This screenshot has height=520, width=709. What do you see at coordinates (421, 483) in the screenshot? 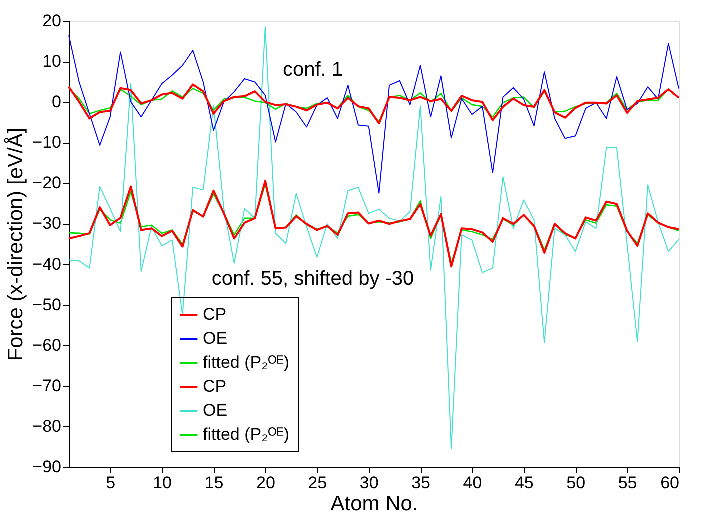
I see `x-tick-label: 35` at bounding box center [421, 483].